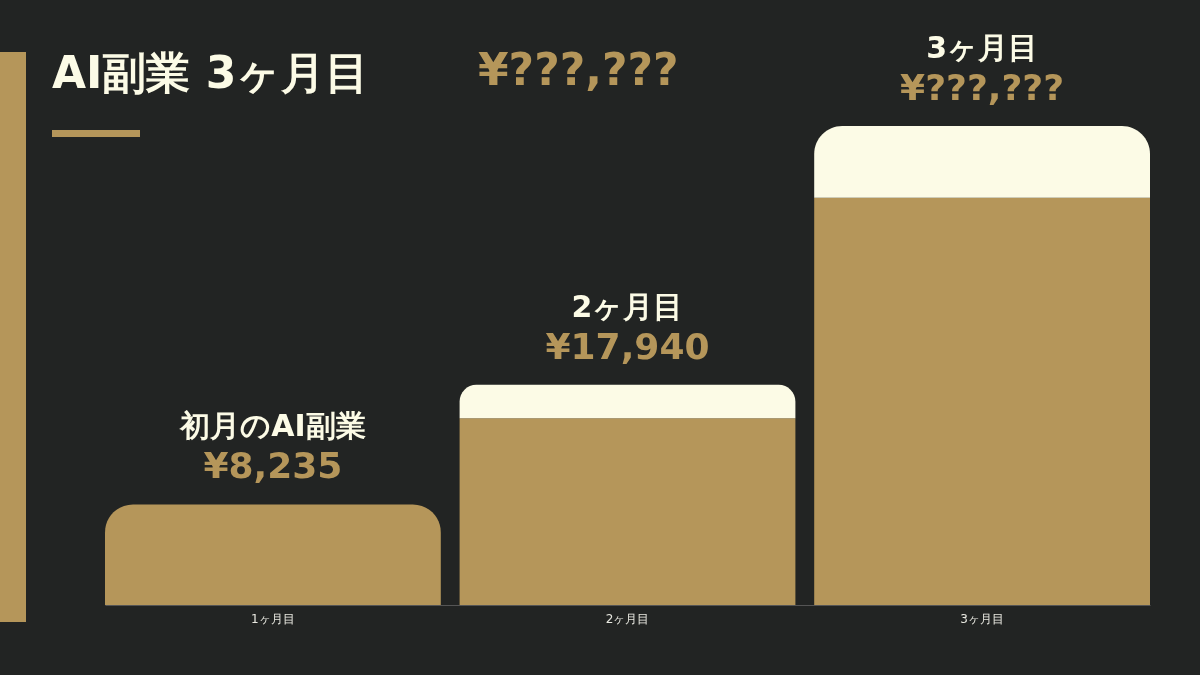  Describe the element at coordinates (627, 618) in the screenshot. I see `x-tick-label: 2ヶ月目` at that location.